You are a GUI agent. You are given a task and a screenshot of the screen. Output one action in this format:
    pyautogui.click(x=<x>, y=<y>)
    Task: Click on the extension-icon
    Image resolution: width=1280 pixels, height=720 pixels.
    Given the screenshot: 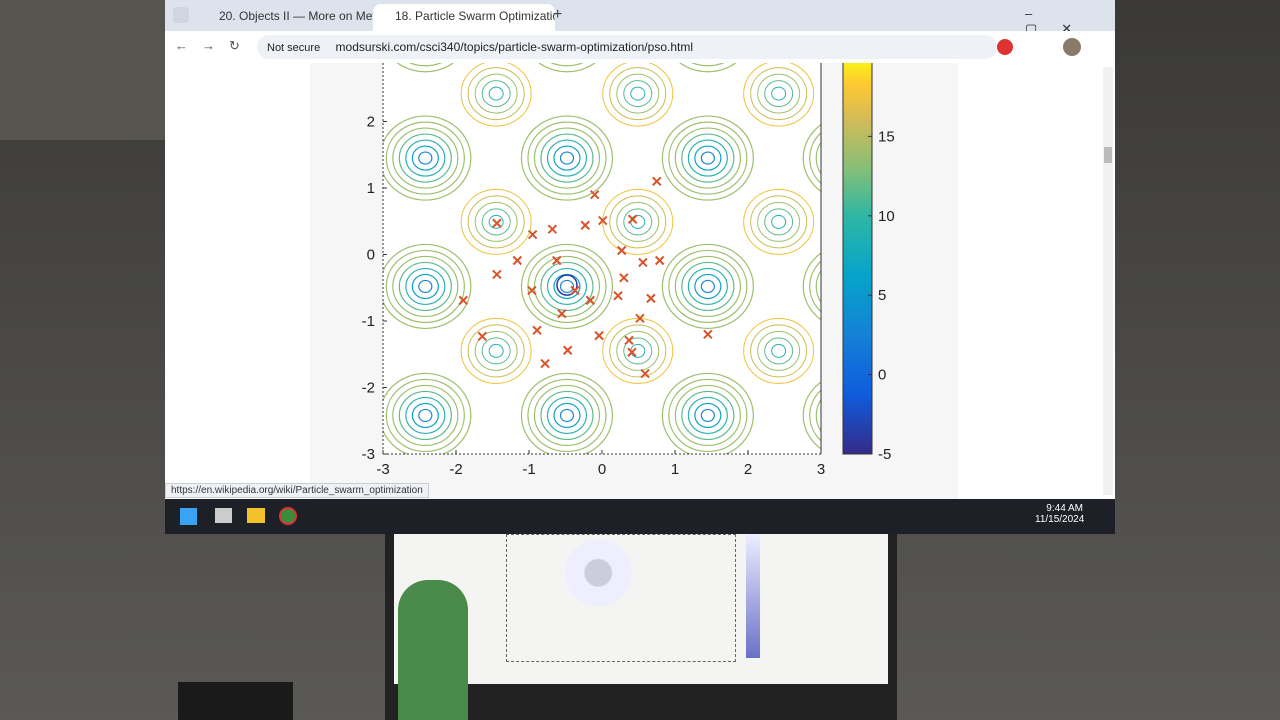 What is the action you would take?
    pyautogui.click(x=1005, y=47)
    